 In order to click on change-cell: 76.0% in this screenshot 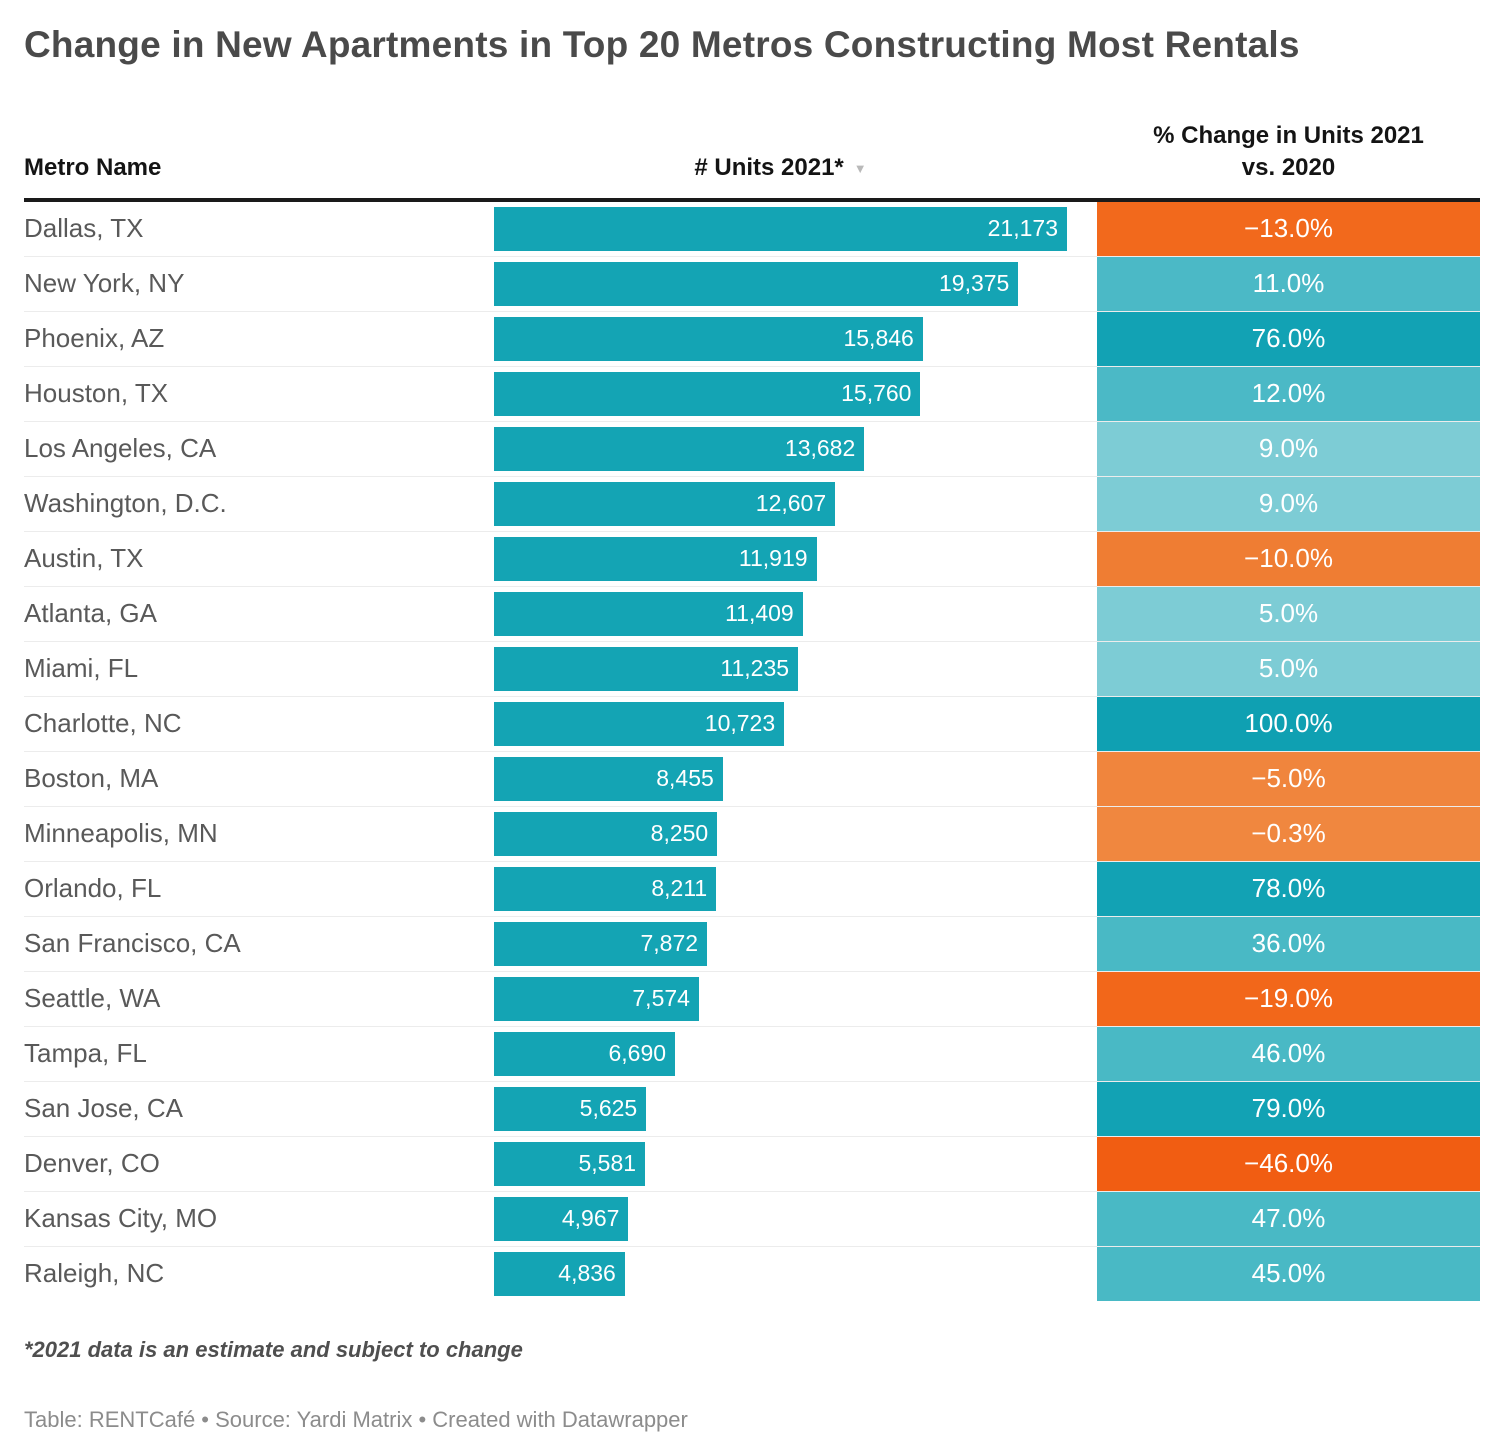, I will do `click(1288, 338)`.